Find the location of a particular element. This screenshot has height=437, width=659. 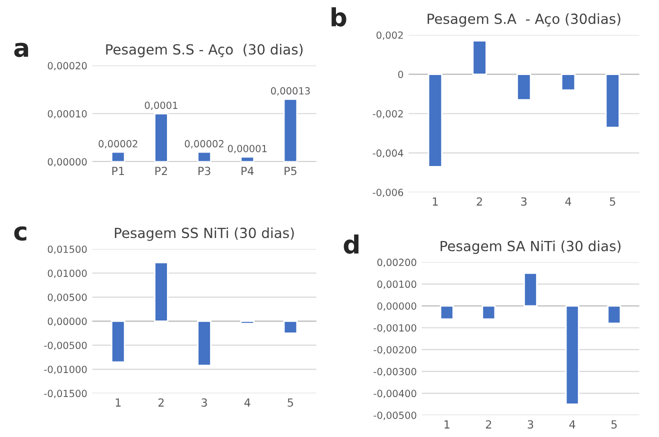

y-tick-label: 0 is located at coordinates (401, 74).